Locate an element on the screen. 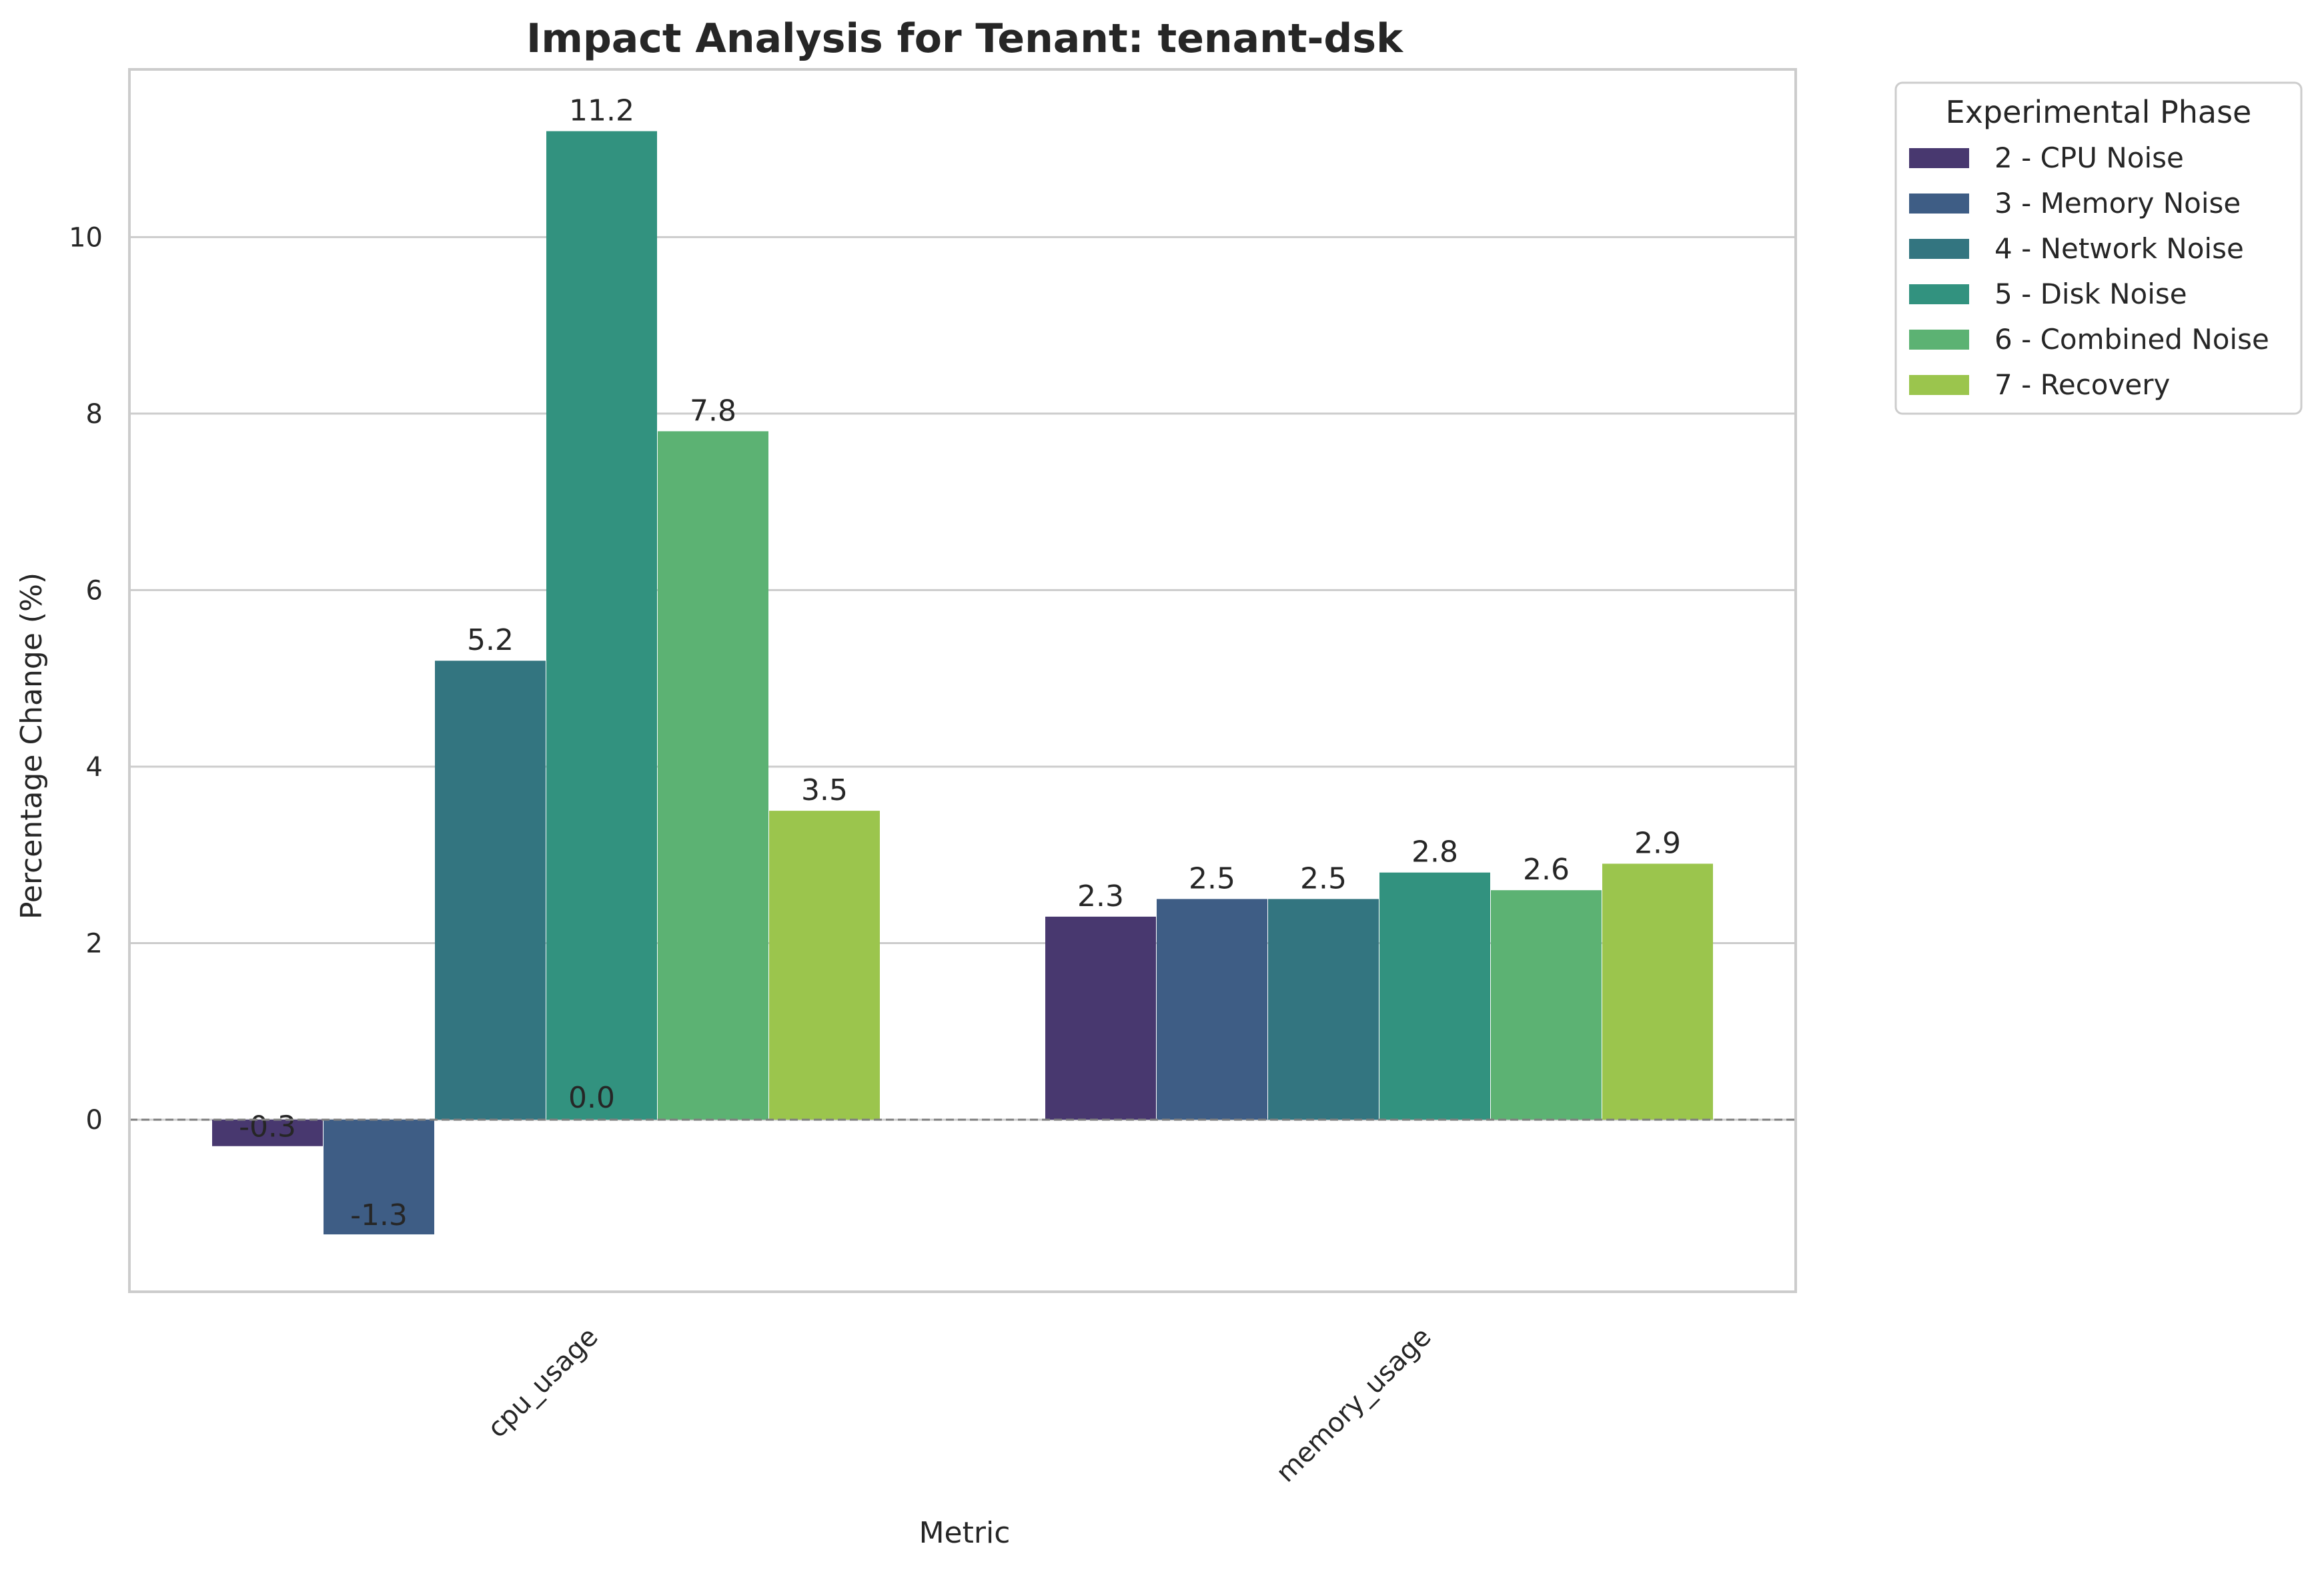 The height and width of the screenshot is (1574, 2324). legend-box is located at coordinates (2098, 248).